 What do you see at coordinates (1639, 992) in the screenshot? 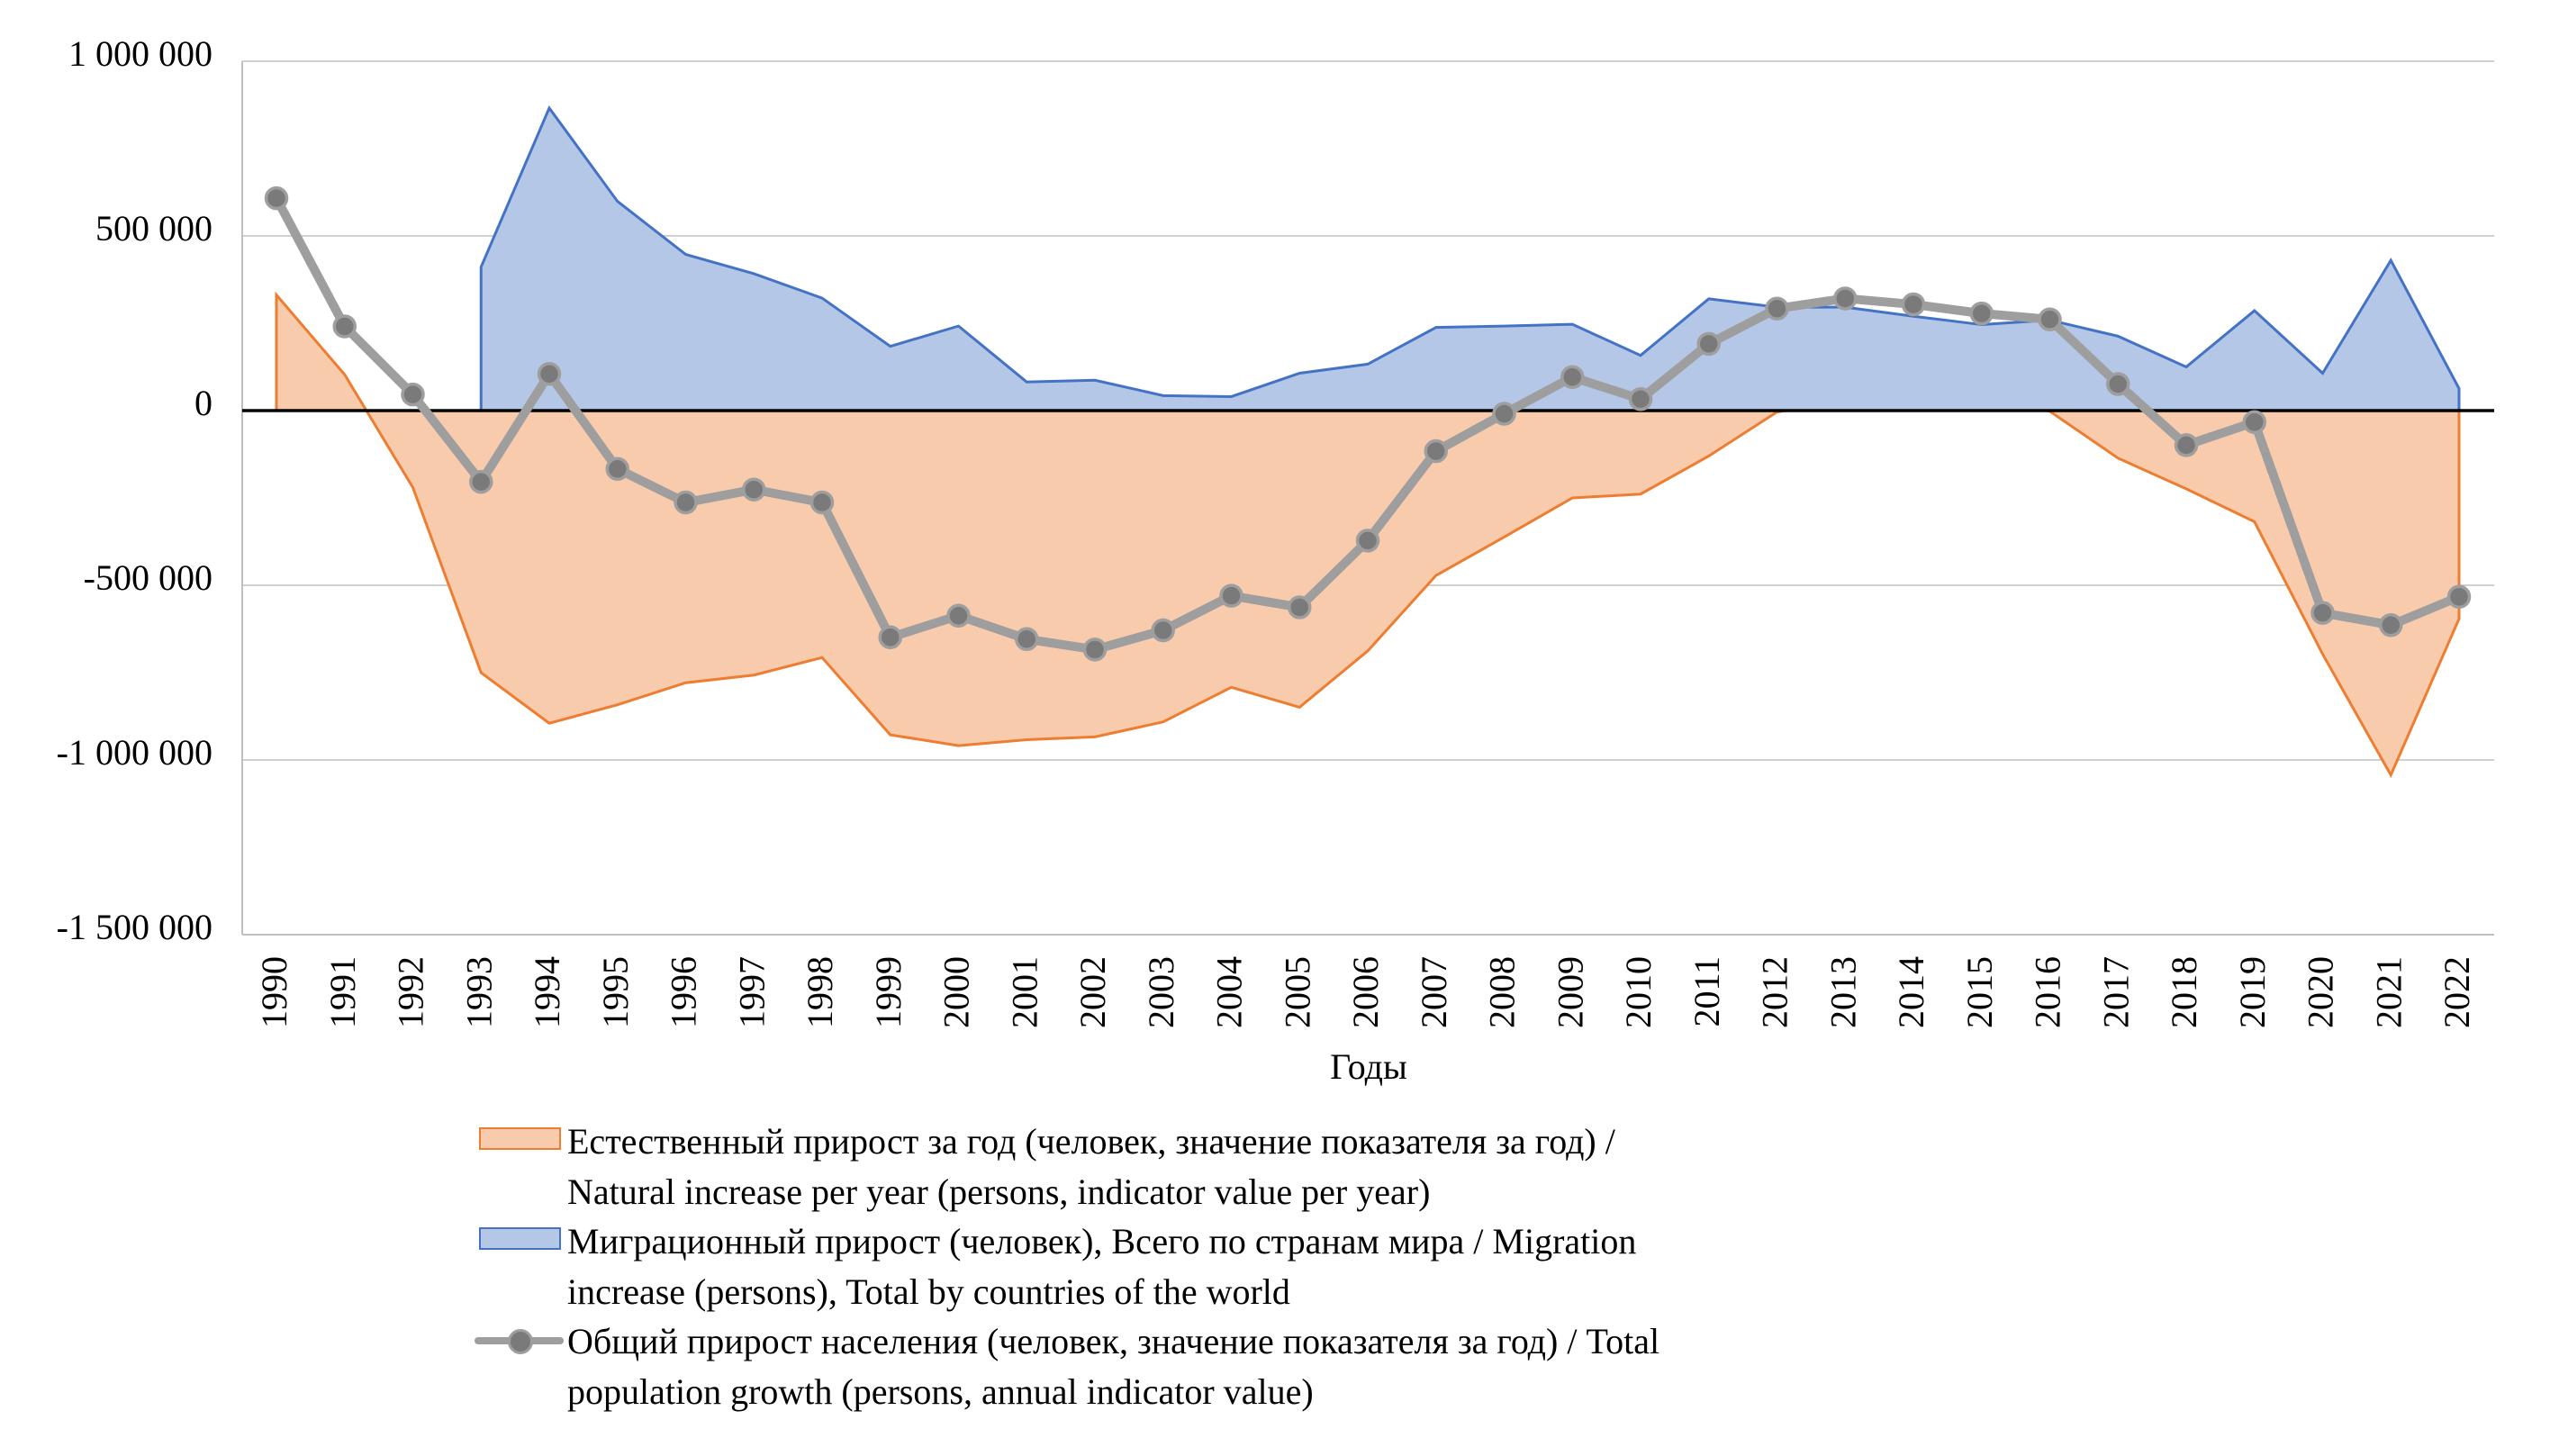
I see `x-tick-label: 2010` at bounding box center [1639, 992].